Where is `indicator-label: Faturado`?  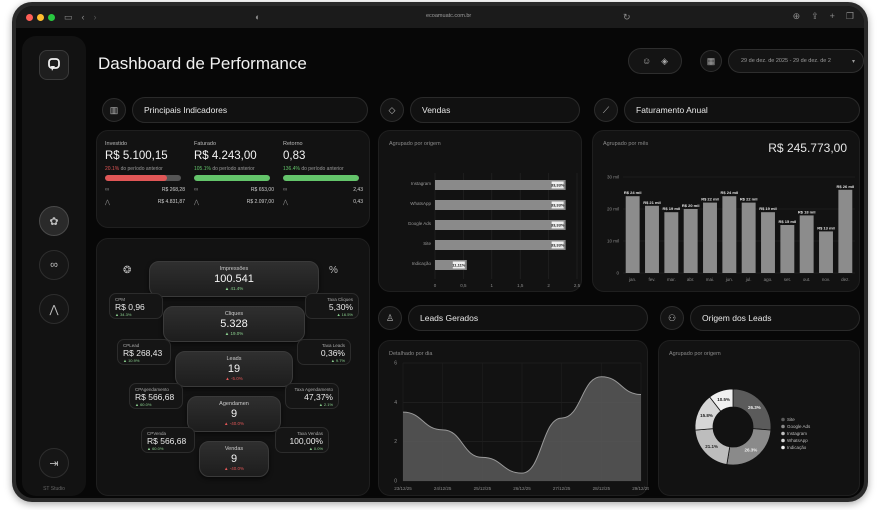
indicator-label: Faturado is located at coordinates (205, 144).